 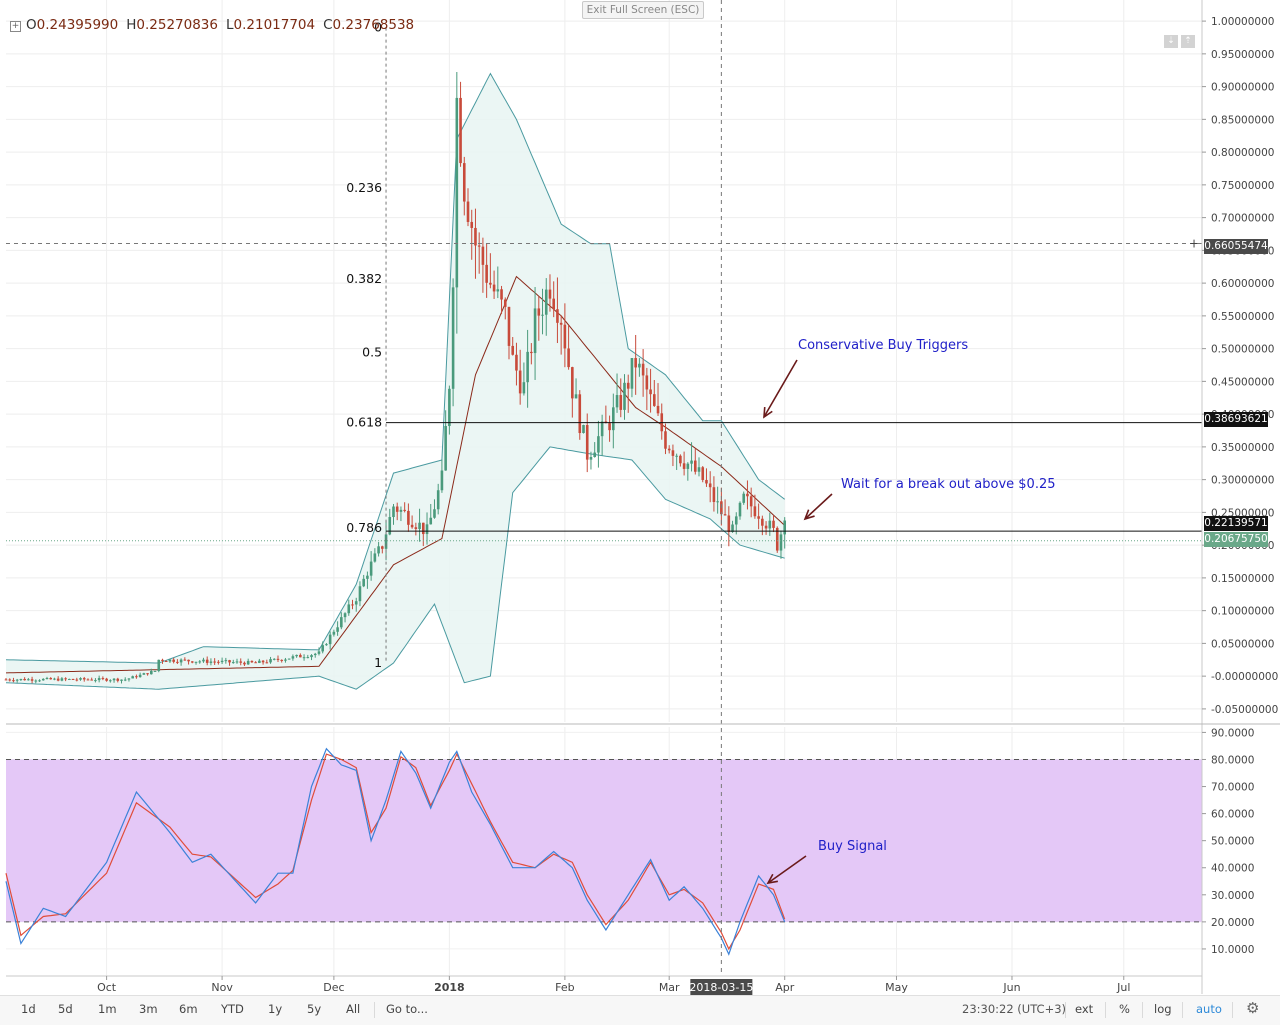 What do you see at coordinates (353, 1009) in the screenshot?
I see `timeframe-all: All` at bounding box center [353, 1009].